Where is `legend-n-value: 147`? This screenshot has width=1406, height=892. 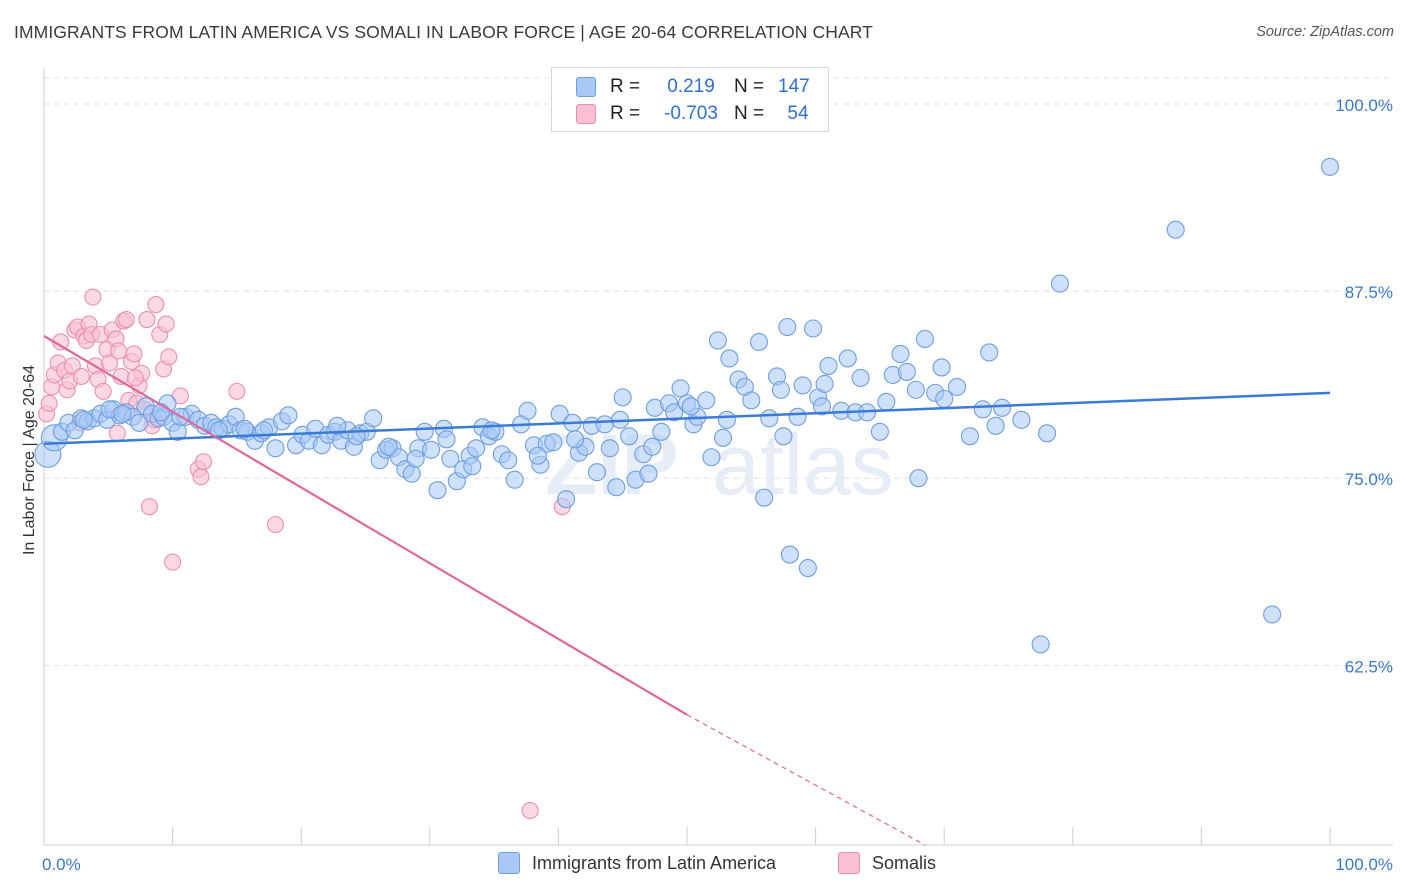
legend-n-value: 147 is located at coordinates (794, 86).